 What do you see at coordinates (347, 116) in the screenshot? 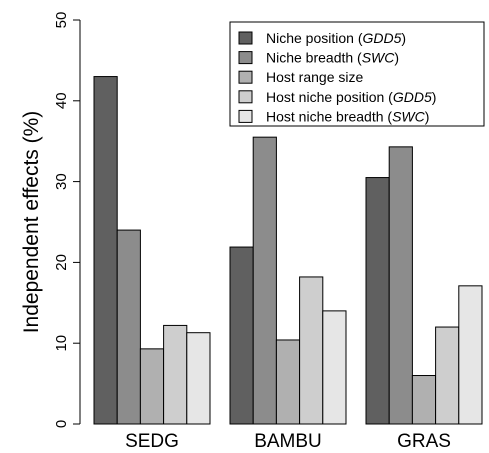
I see `legend-entry: Host niche breadth (SWC)` at bounding box center [347, 116].